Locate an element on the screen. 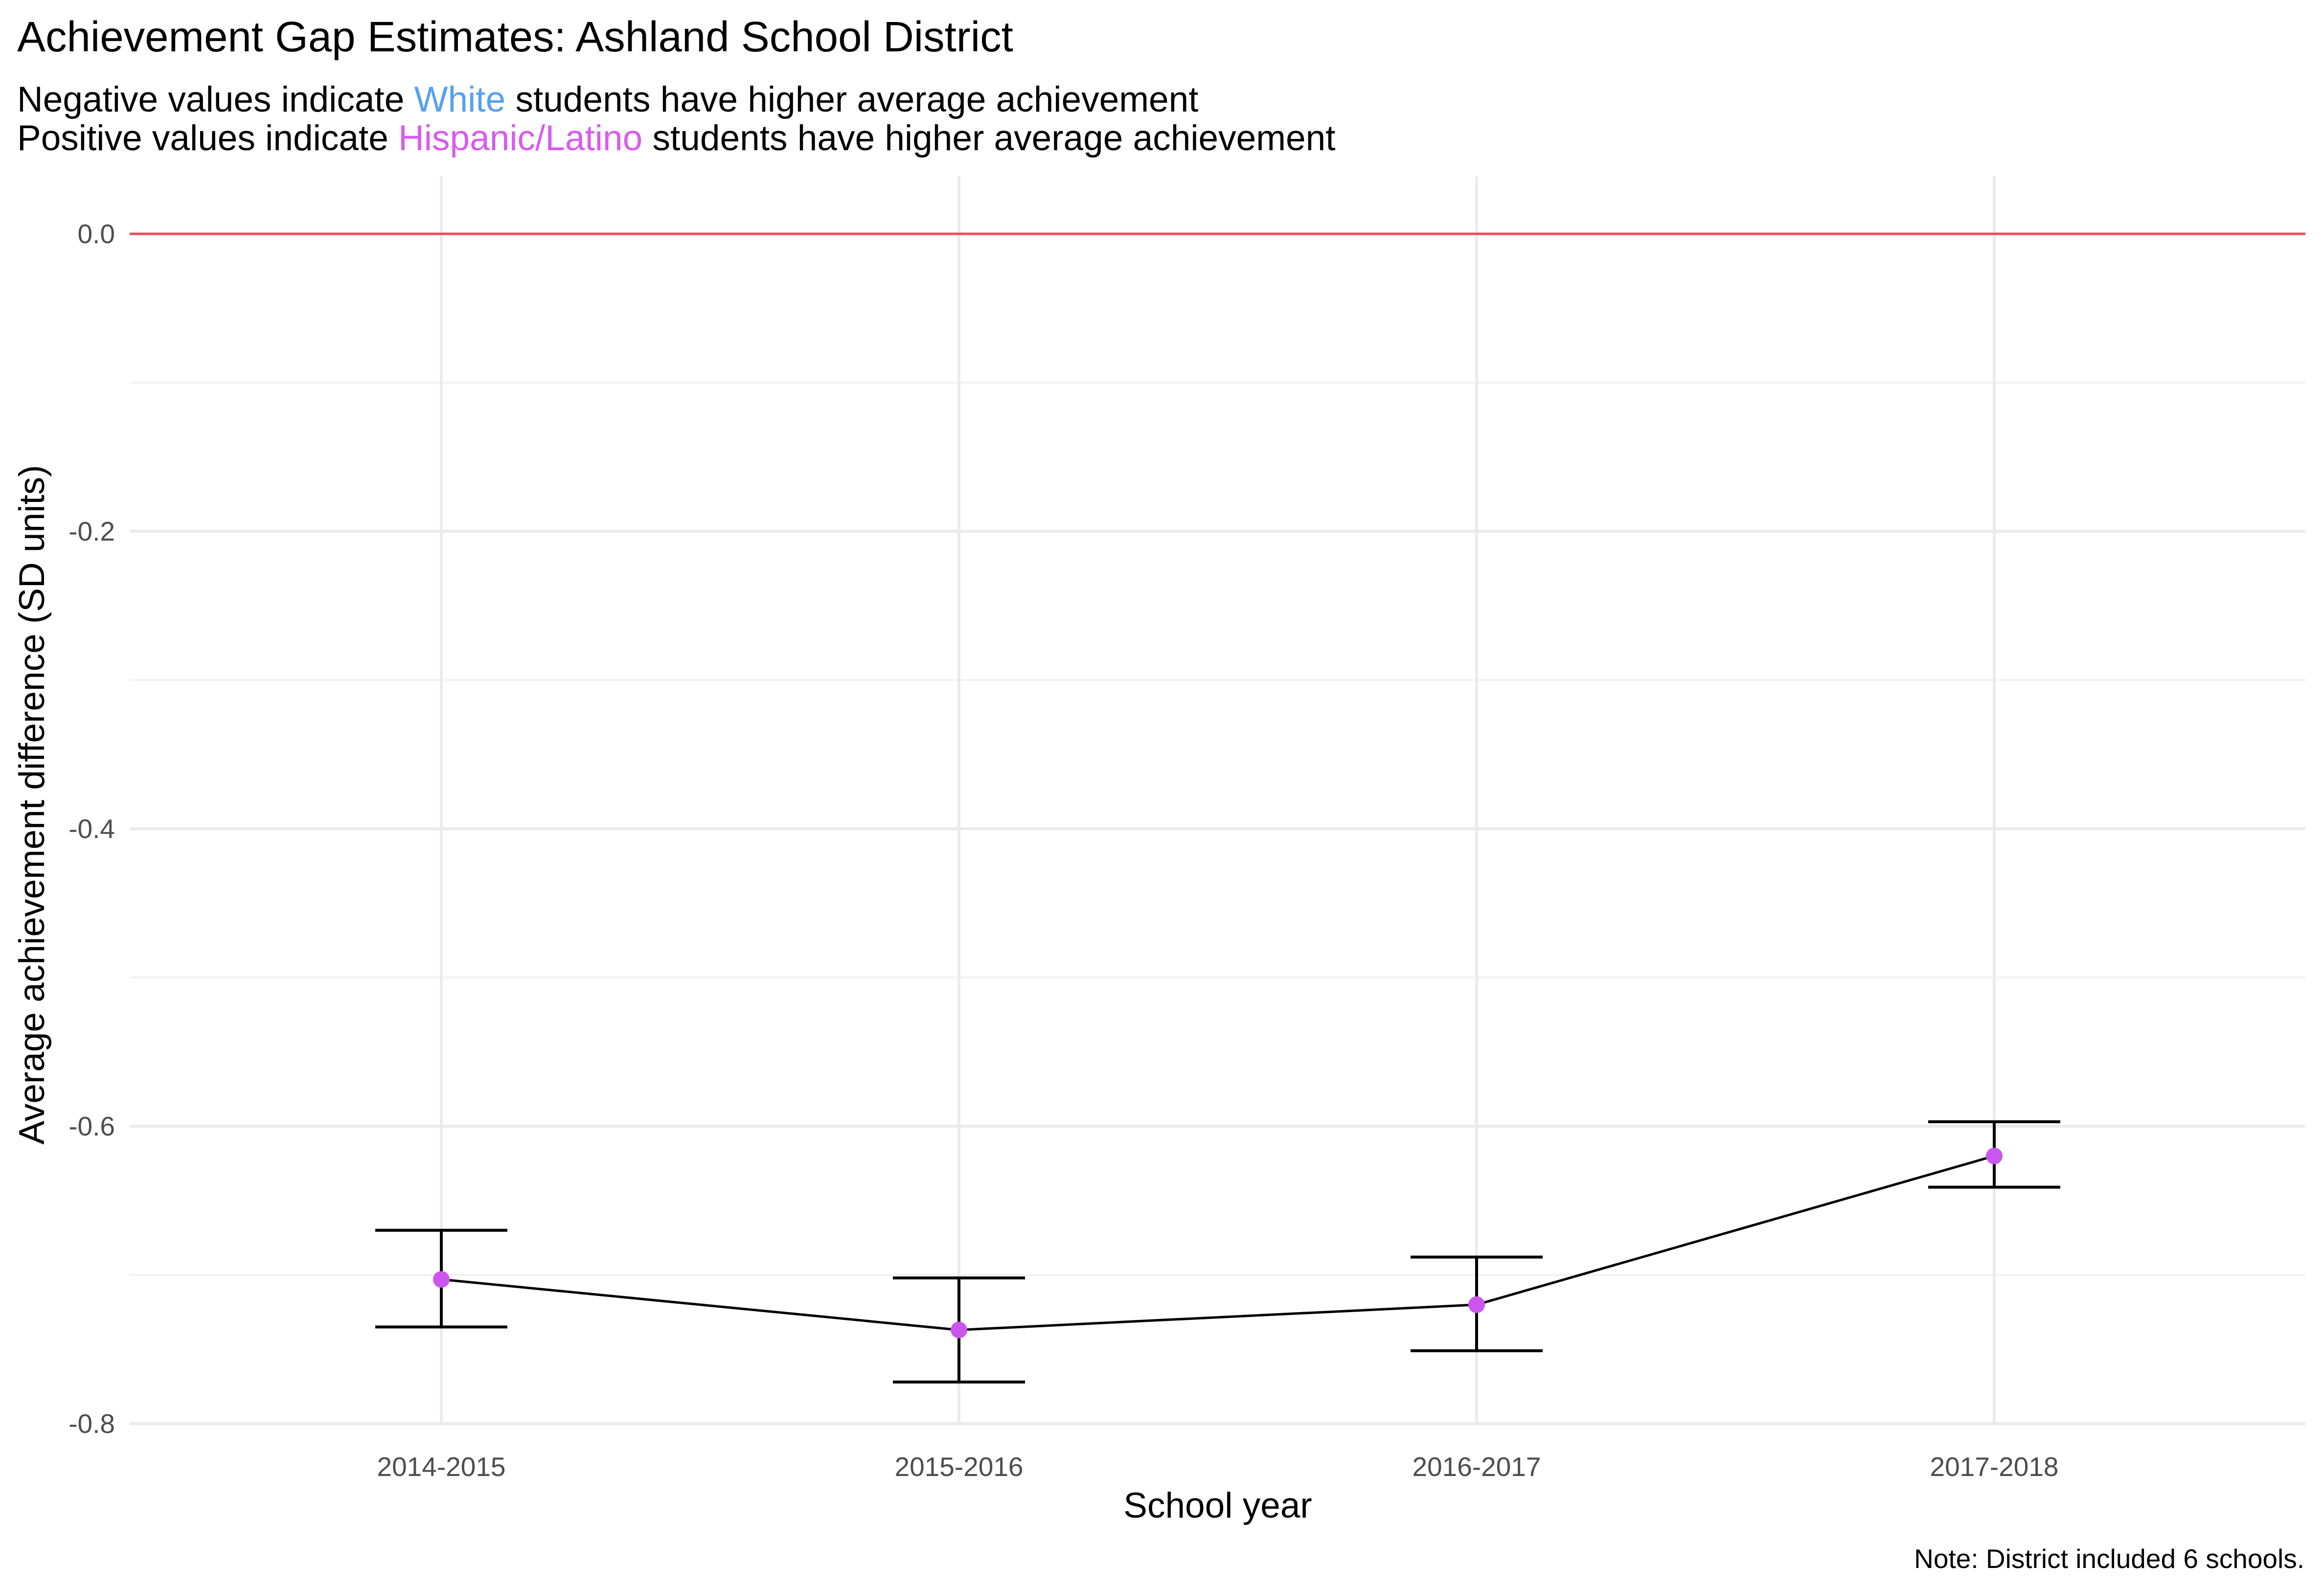  y-tick-label: -0.4 is located at coordinates (92, 829).